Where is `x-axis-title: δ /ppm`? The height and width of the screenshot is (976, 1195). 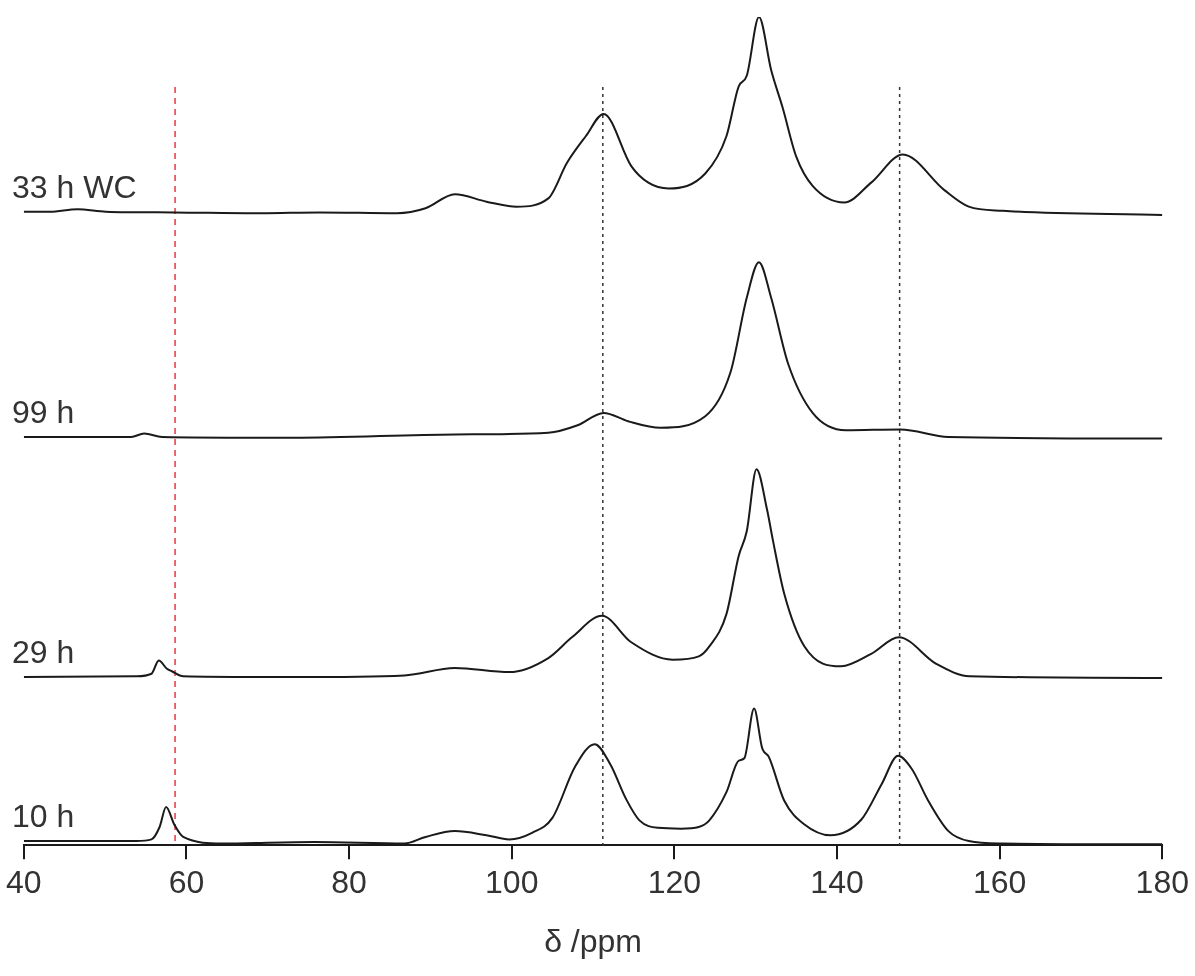
x-axis-title: δ /ppm is located at coordinates (593, 940).